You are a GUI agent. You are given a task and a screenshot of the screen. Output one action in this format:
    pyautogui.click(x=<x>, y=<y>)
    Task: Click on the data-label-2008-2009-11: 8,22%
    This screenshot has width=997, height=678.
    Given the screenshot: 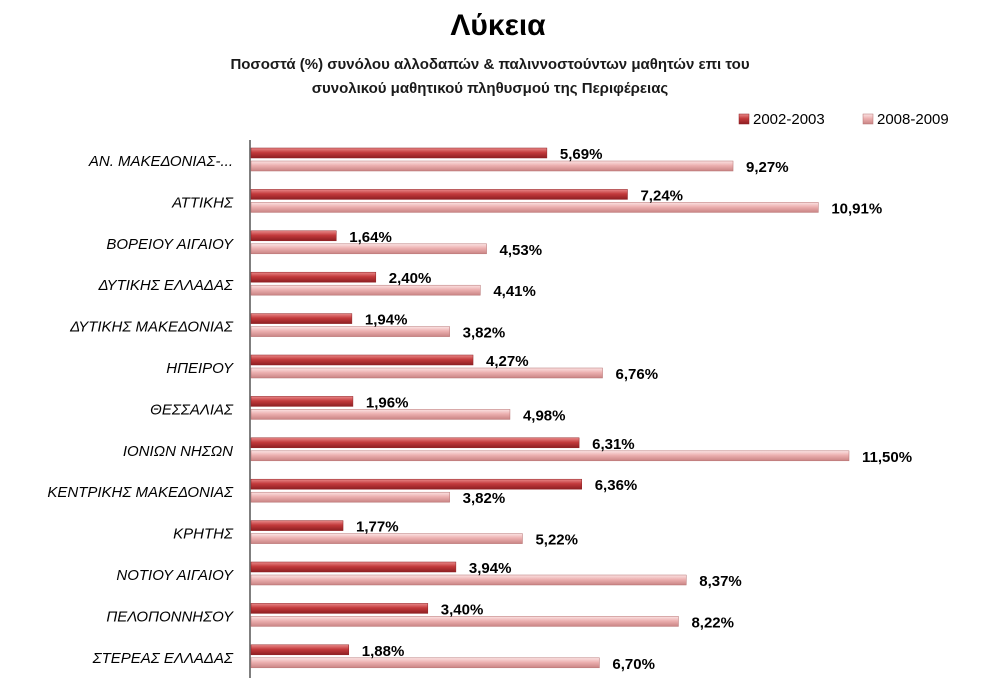 What is the action you would take?
    pyautogui.click(x=712, y=622)
    